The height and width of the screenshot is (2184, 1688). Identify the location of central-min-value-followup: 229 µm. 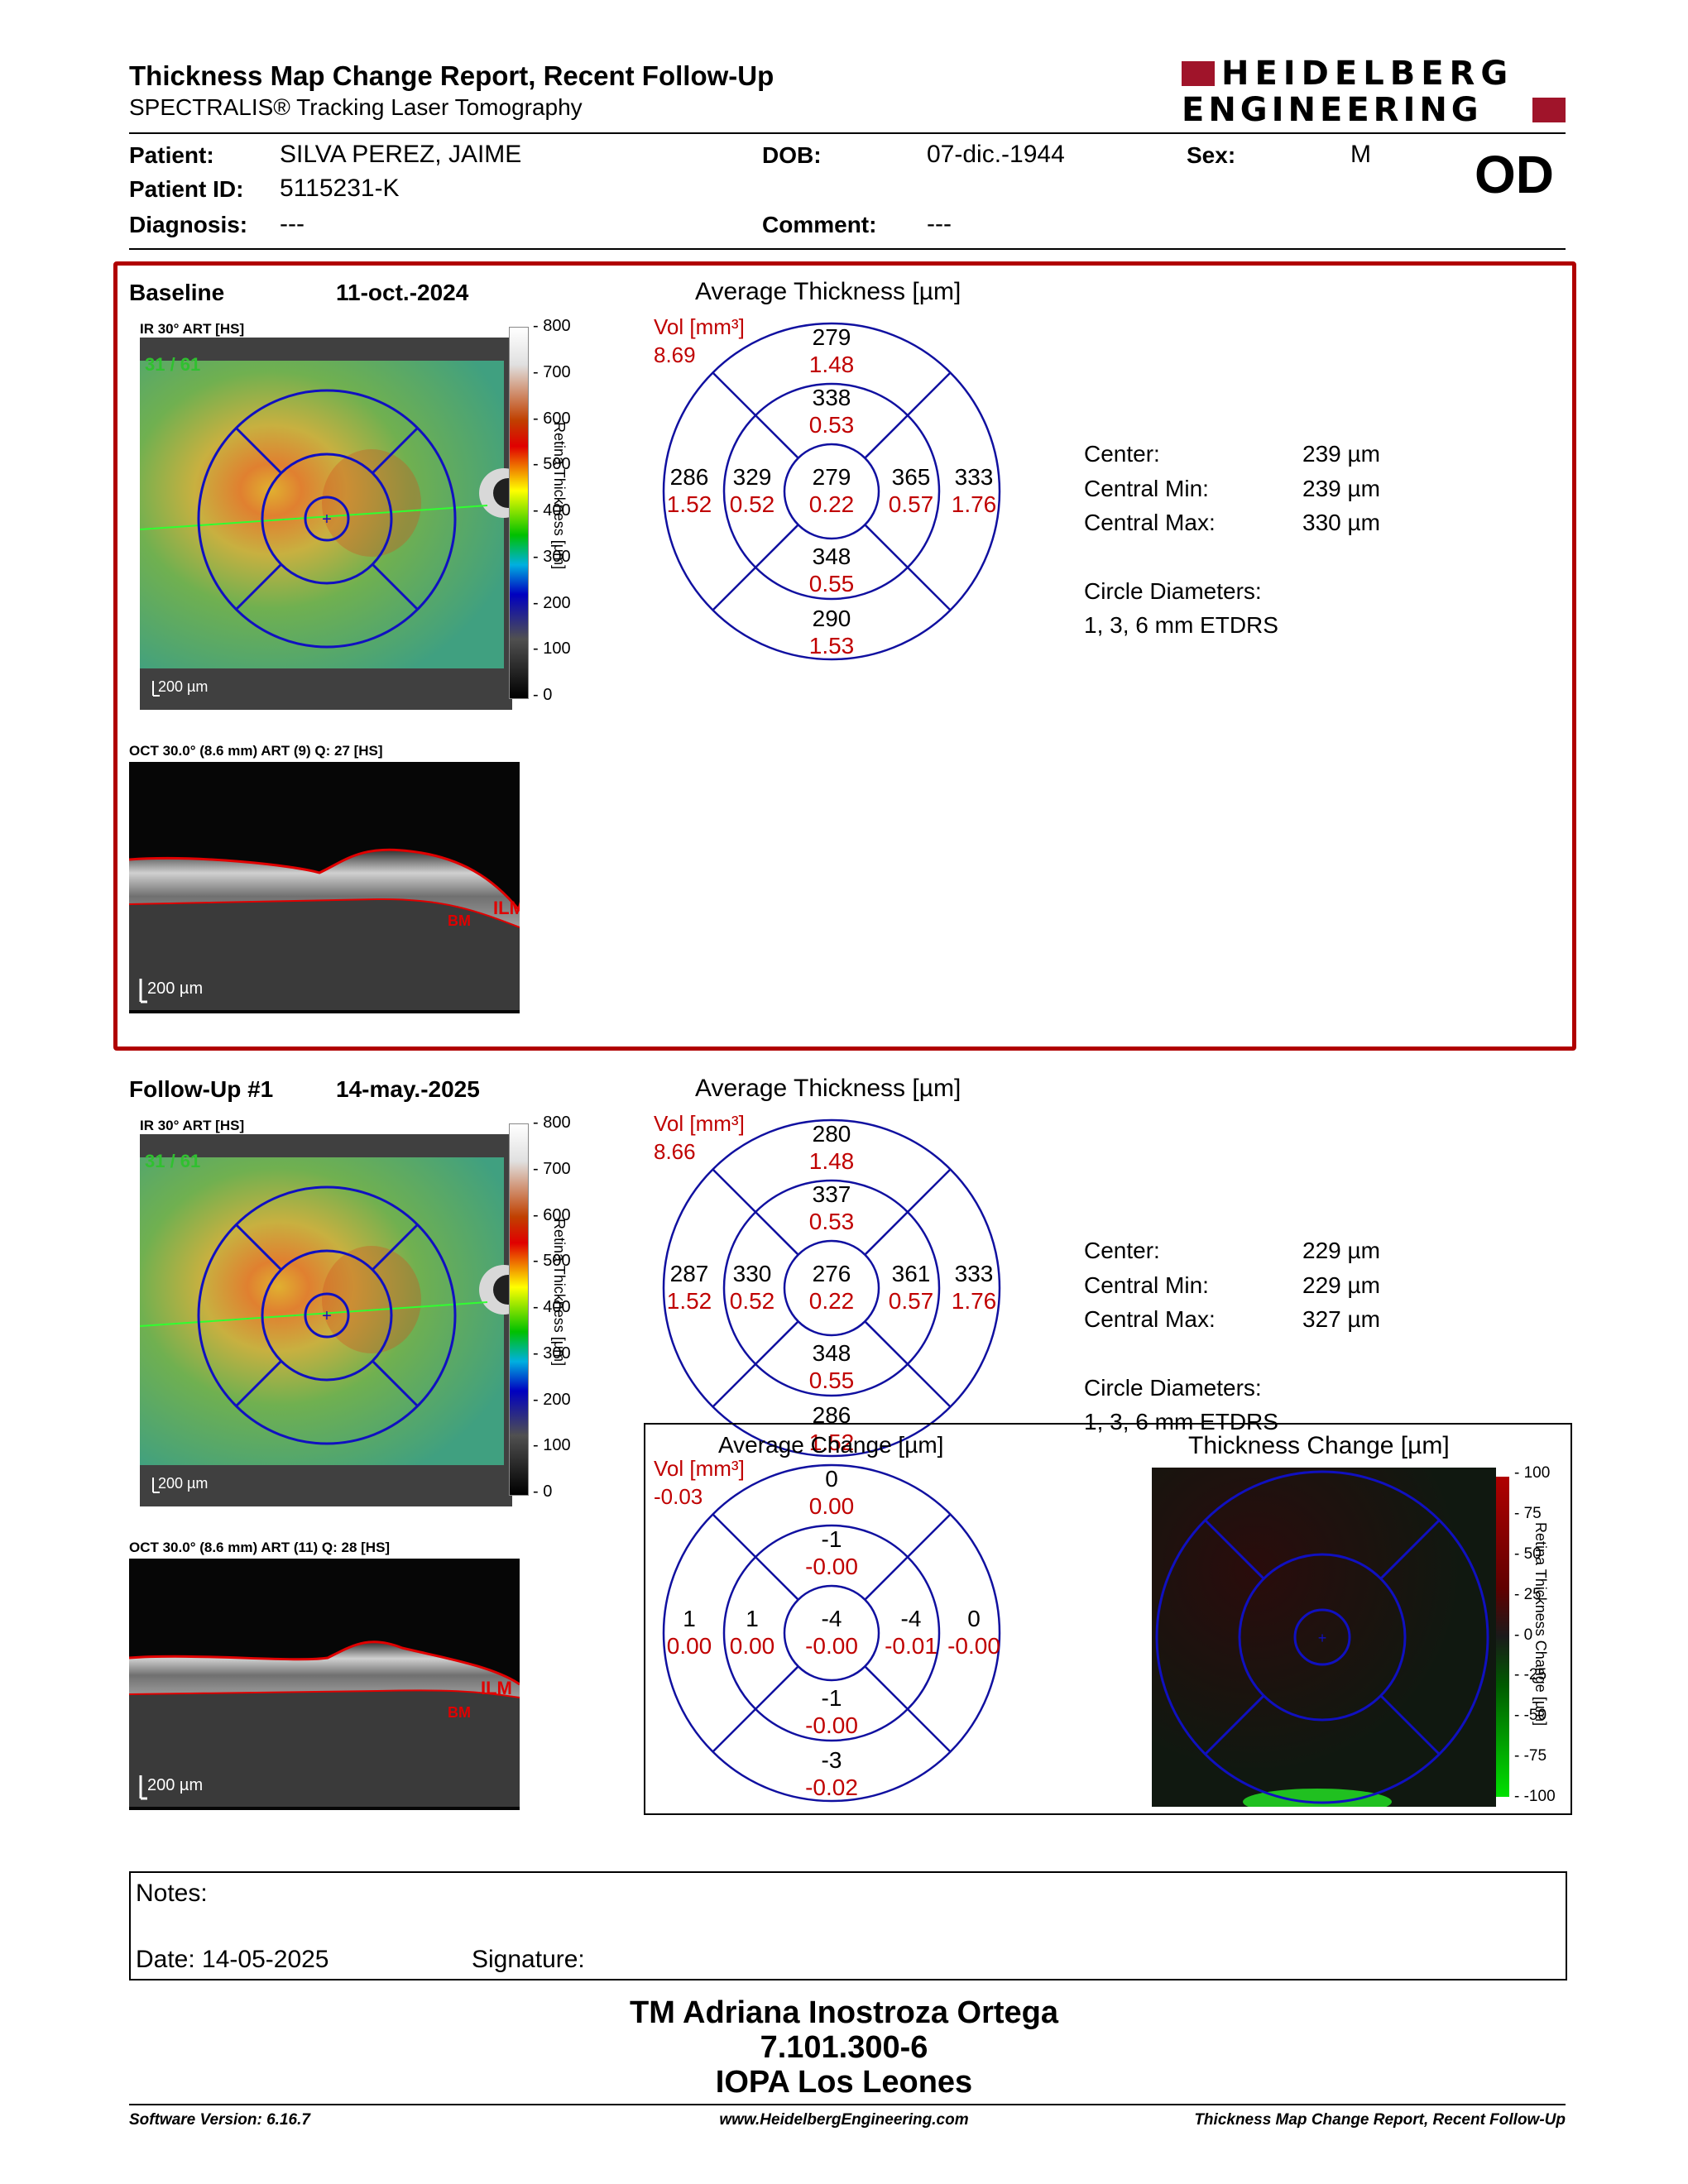
(1341, 1285).